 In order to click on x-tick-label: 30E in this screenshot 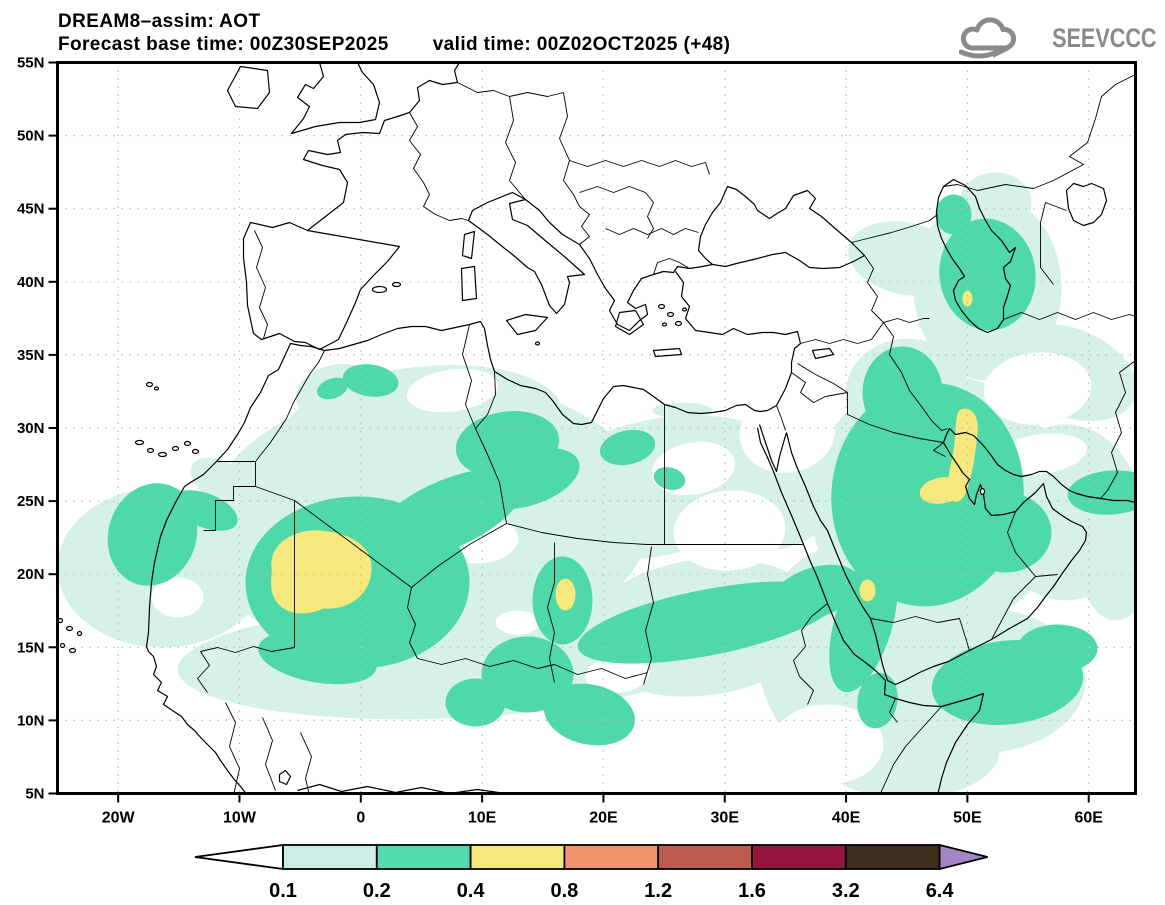, I will do `click(725, 818)`.